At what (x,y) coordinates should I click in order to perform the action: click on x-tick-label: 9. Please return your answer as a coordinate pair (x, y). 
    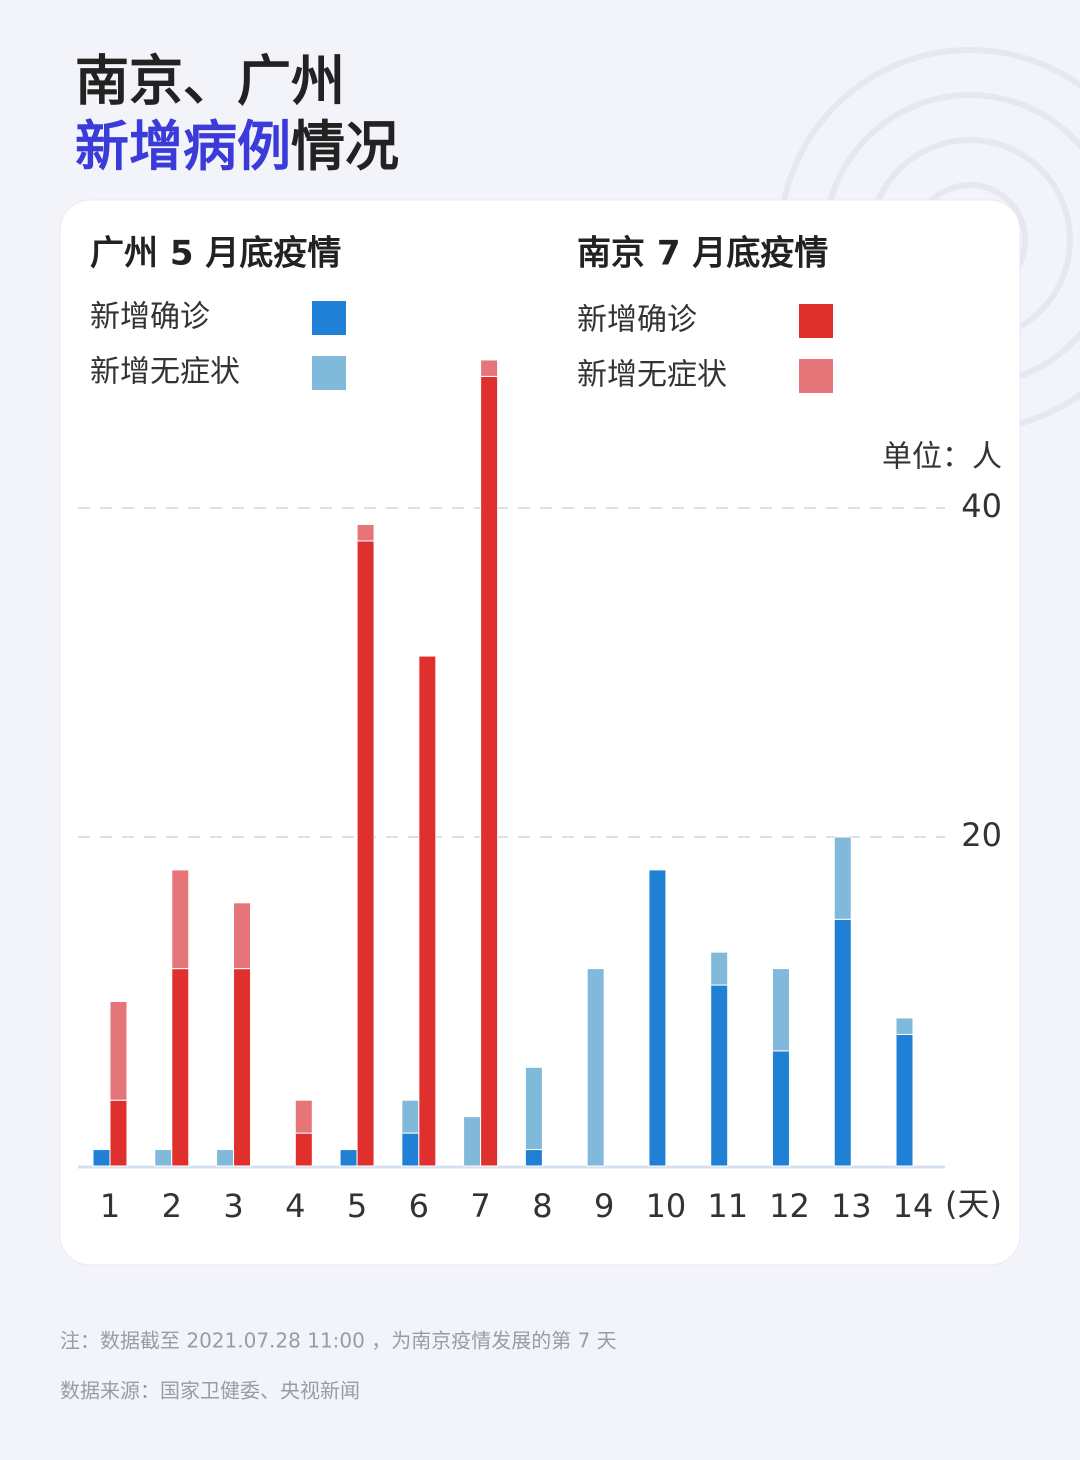
    Looking at the image, I should click on (604, 1206).